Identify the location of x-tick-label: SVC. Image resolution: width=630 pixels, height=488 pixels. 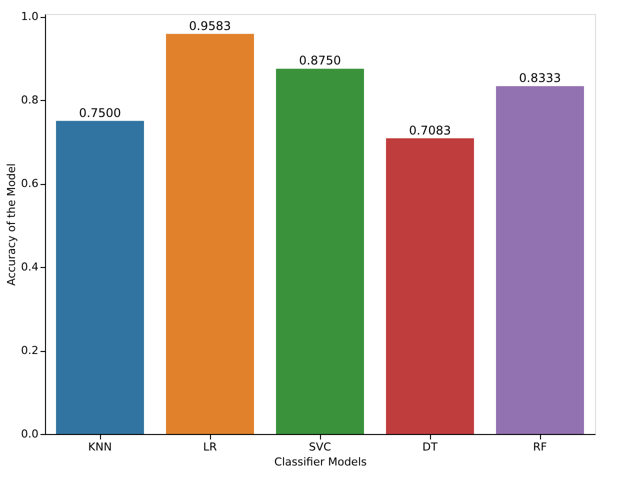
(320, 447).